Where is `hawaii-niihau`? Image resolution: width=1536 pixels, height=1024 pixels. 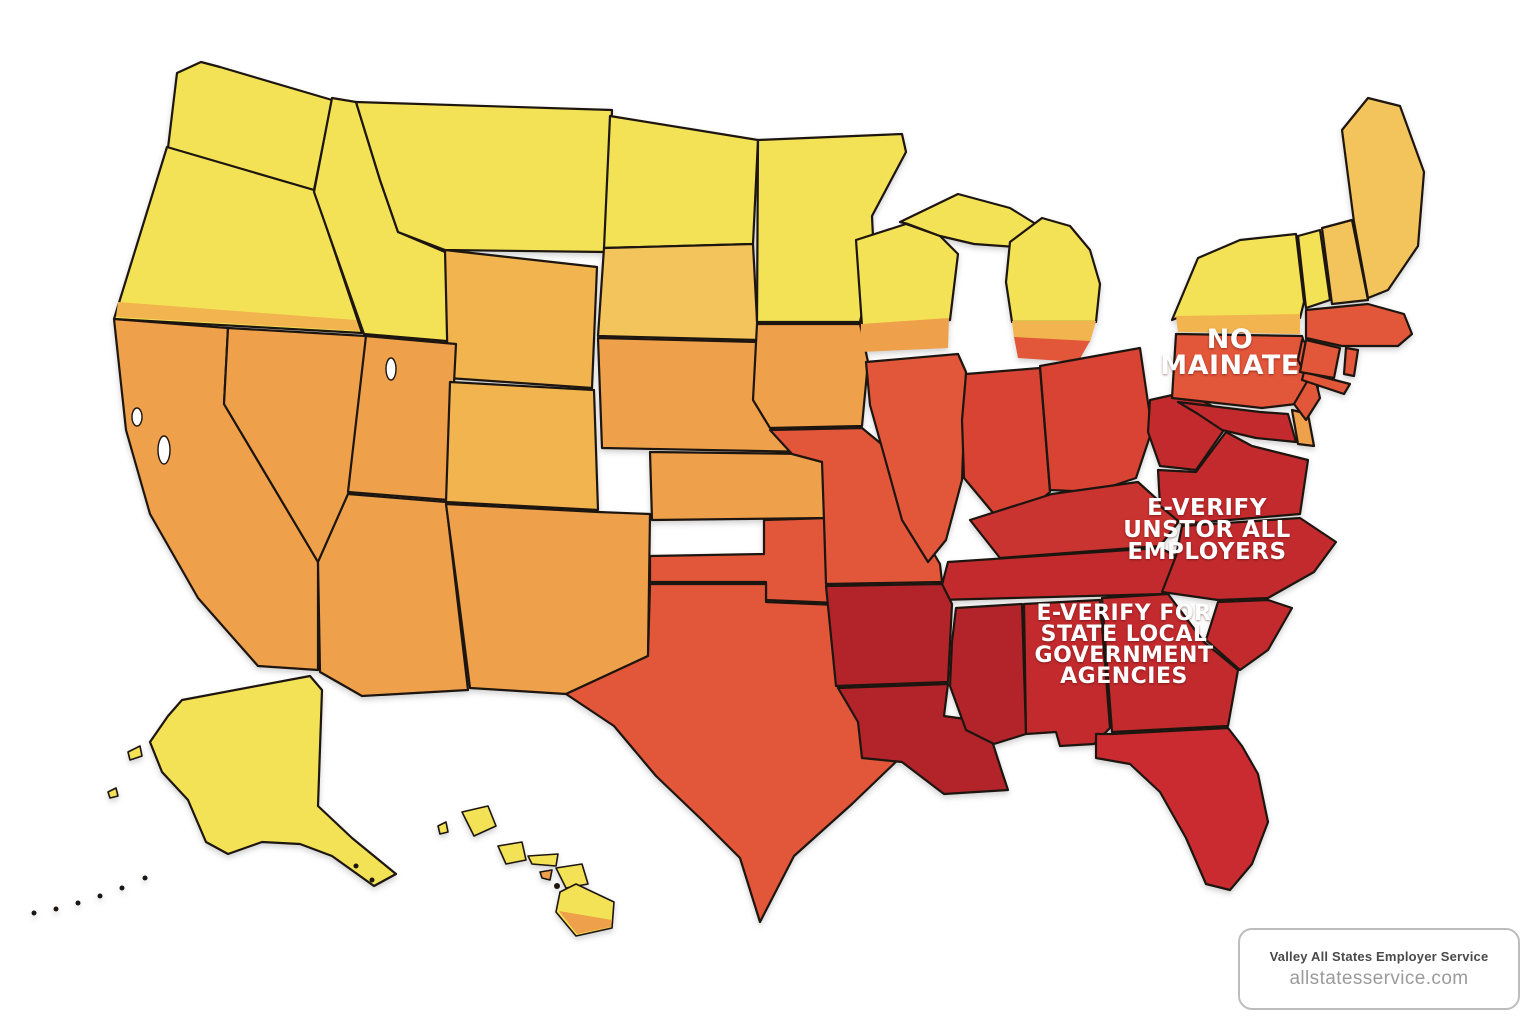
hawaii-niihau is located at coordinates (443, 828).